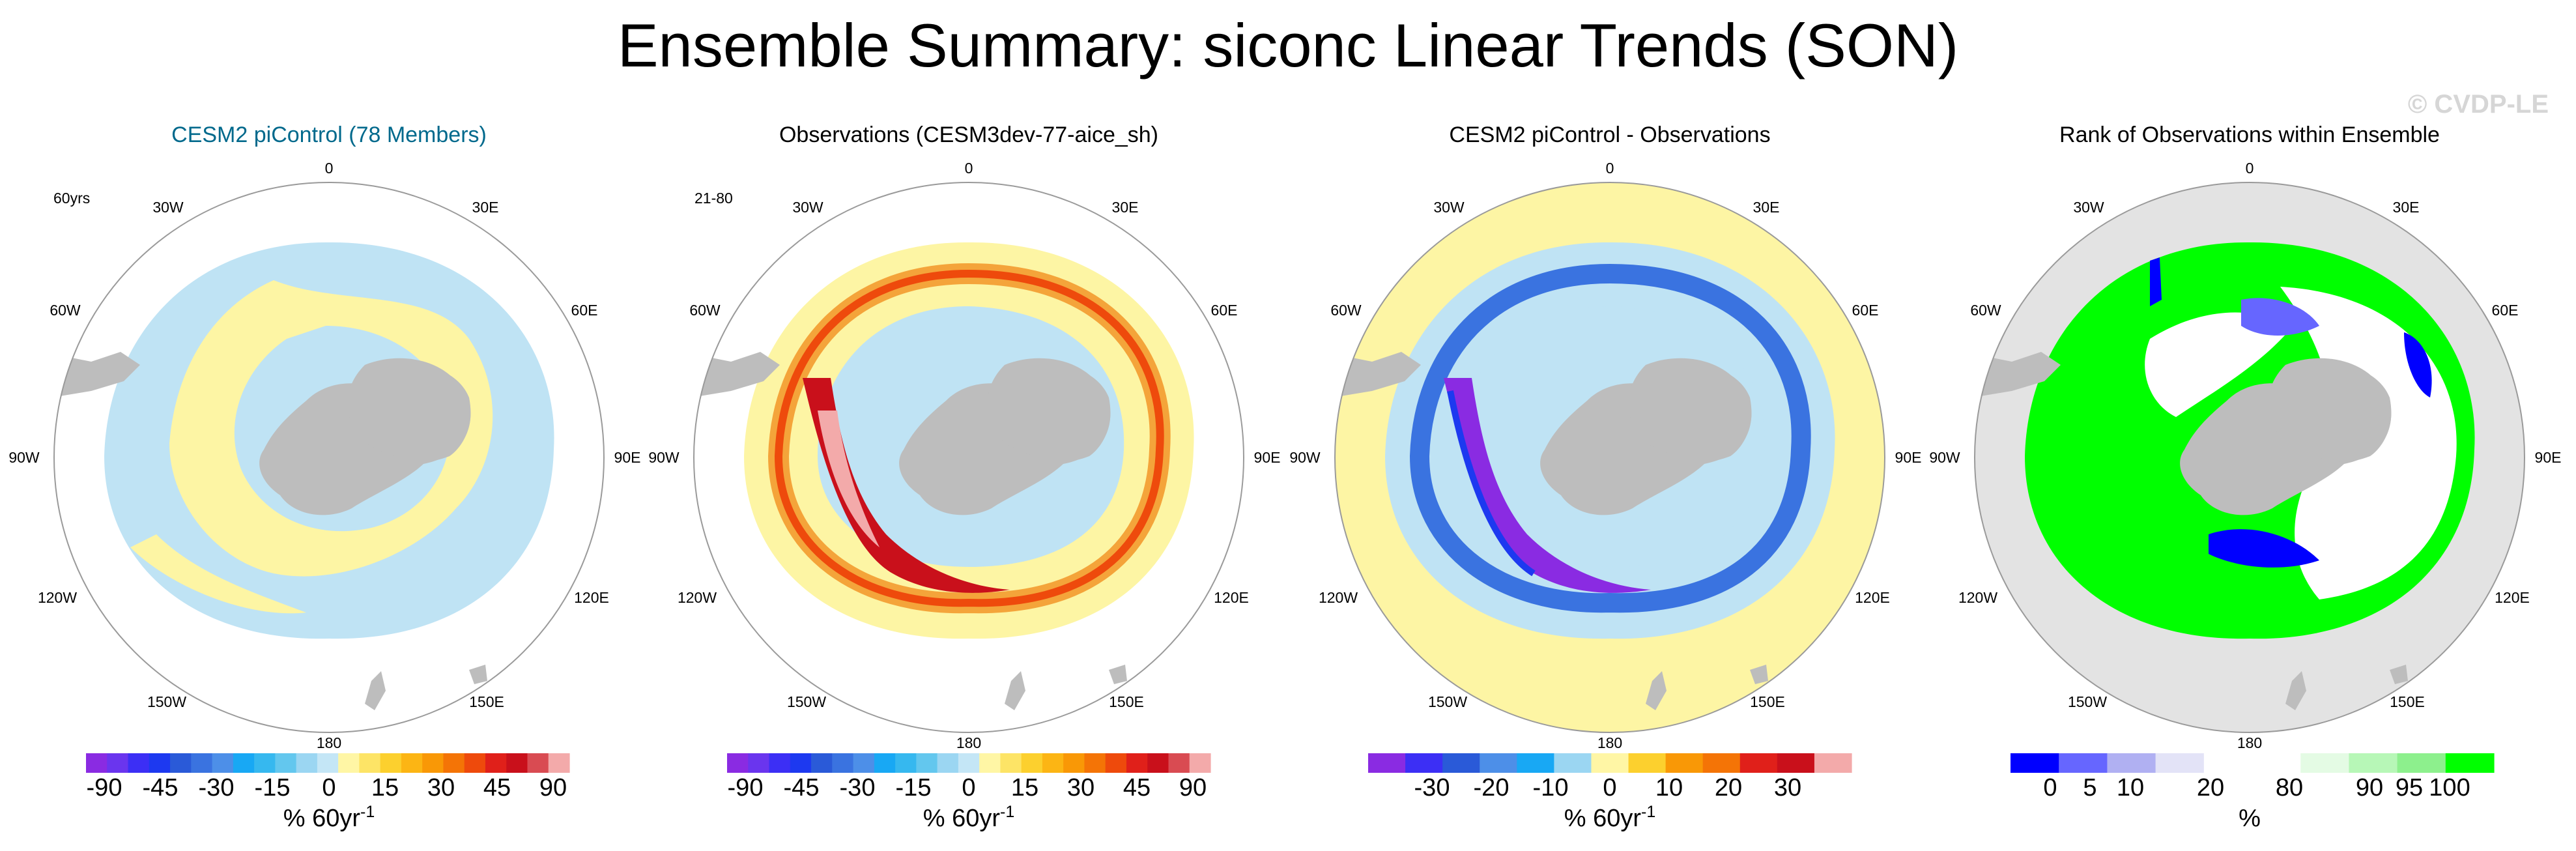 The image size is (2576, 851). What do you see at coordinates (2256, 787) in the screenshot?
I see `colorbar-tick-labels: 0 5 10 20 80 90 95 100` at bounding box center [2256, 787].